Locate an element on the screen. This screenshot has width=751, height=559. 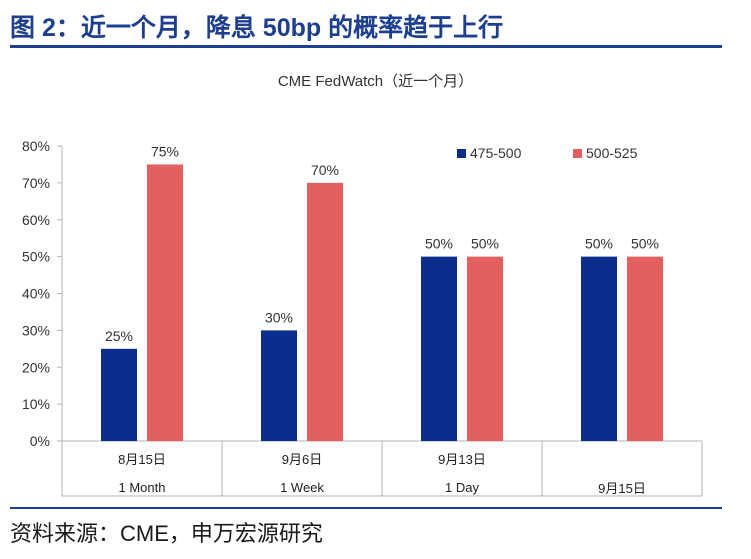
figure-title: 图 2：近一个月，降息 50bp 的概率趋于上行 is located at coordinates (257, 28).